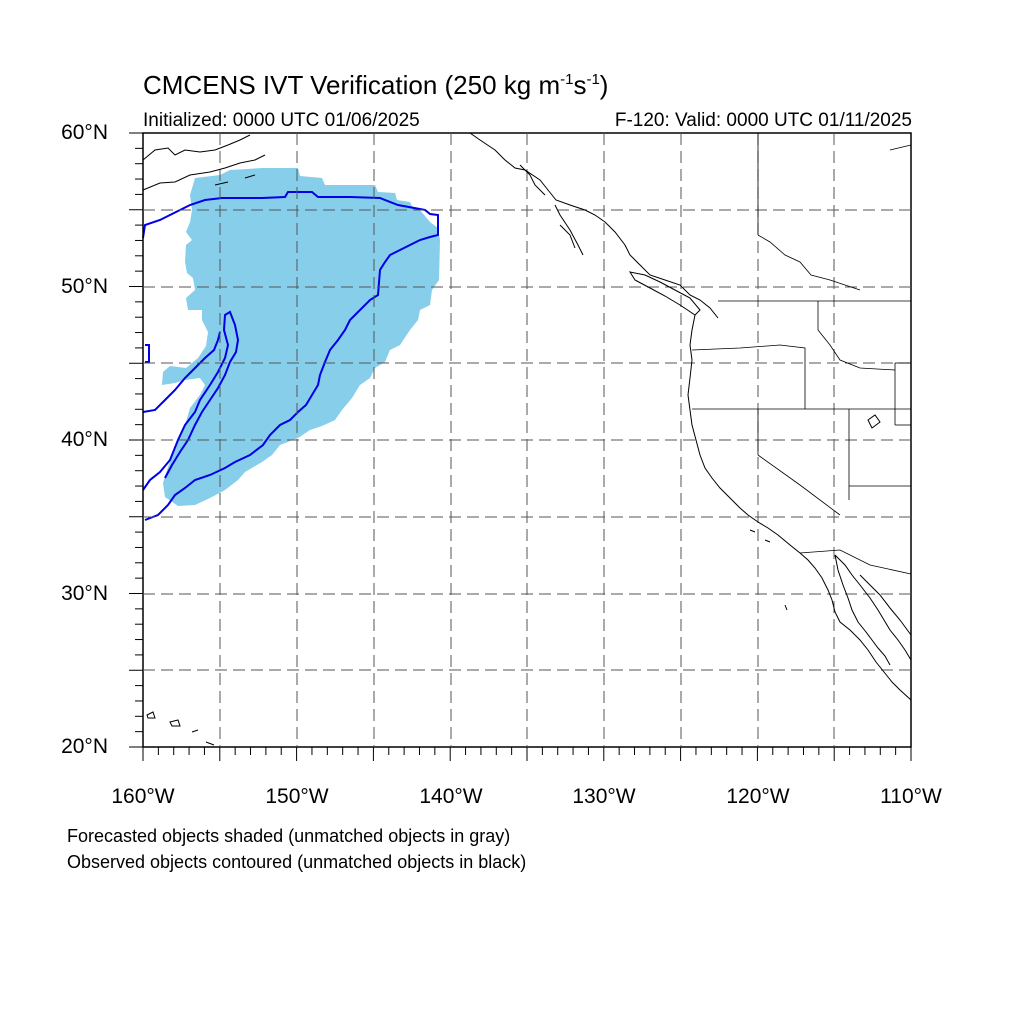 The image size is (1024, 1024). I want to click on initialized-time: Initialized: 0000 UTC 01/06/2025, so click(281, 120).